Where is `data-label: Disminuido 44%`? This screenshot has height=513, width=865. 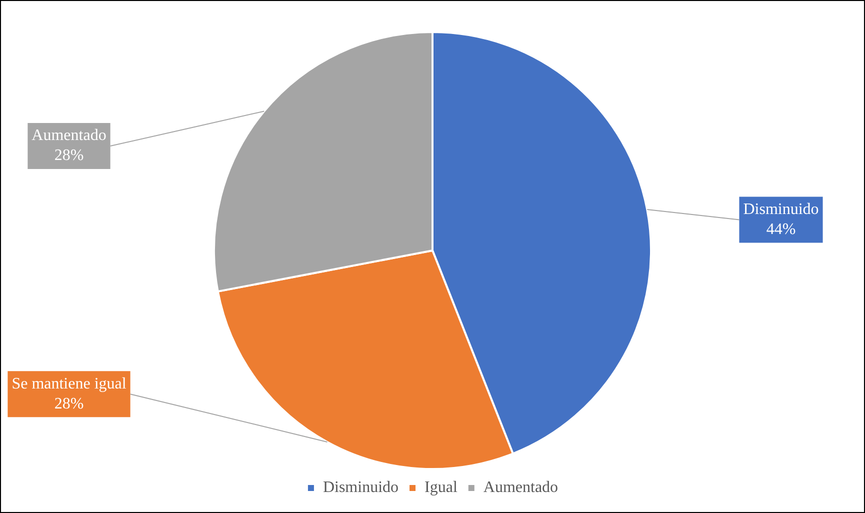 data-label: Disminuido 44% is located at coordinates (781, 219).